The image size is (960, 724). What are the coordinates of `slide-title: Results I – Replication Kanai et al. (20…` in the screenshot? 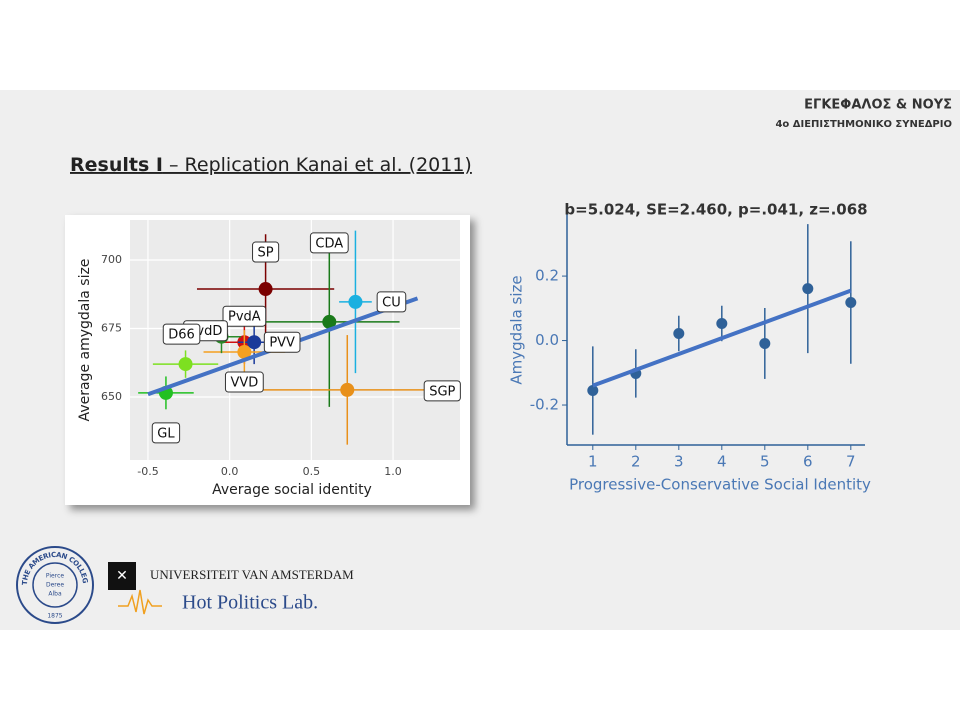 It's located at (271, 165).